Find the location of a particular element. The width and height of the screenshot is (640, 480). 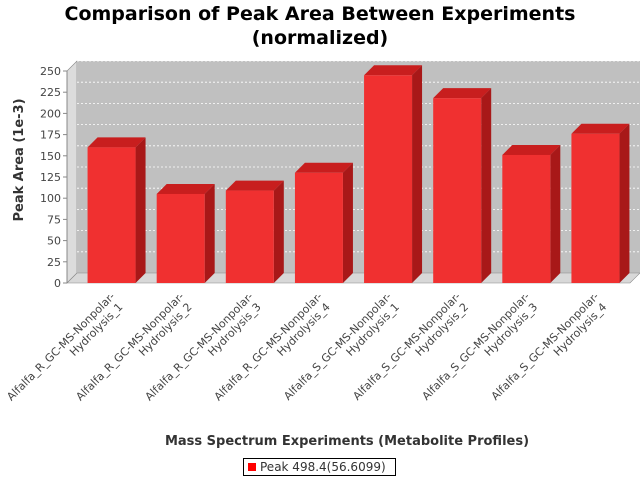

y-tick-label: 200 is located at coordinates (50, 113).